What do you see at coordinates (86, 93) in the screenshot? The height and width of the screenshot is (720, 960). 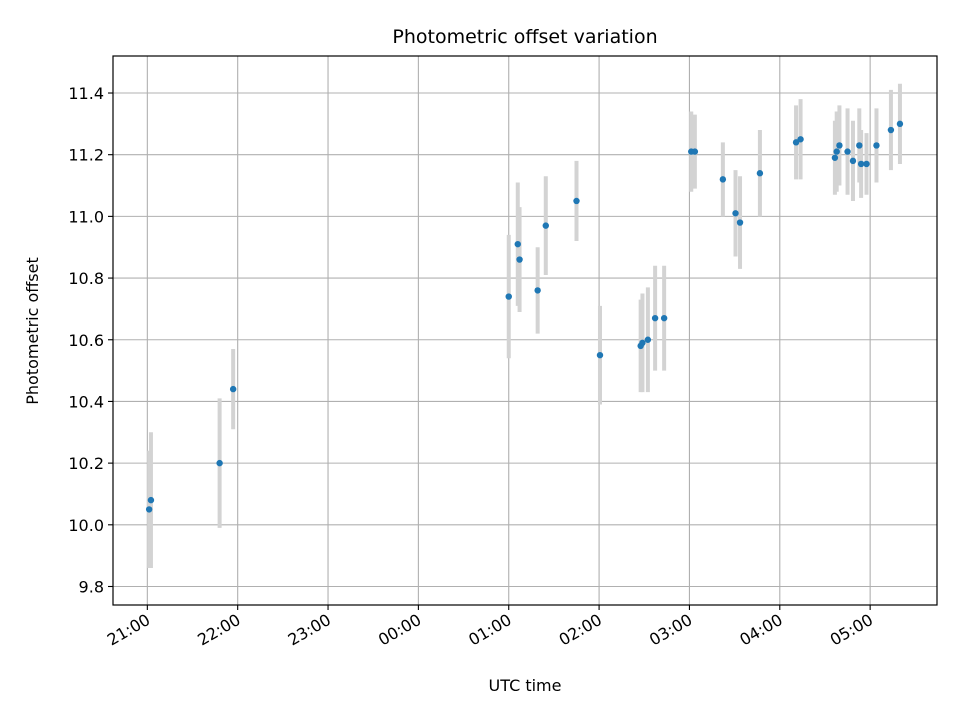 I see `y-tick-label: 11.4` at bounding box center [86, 93].